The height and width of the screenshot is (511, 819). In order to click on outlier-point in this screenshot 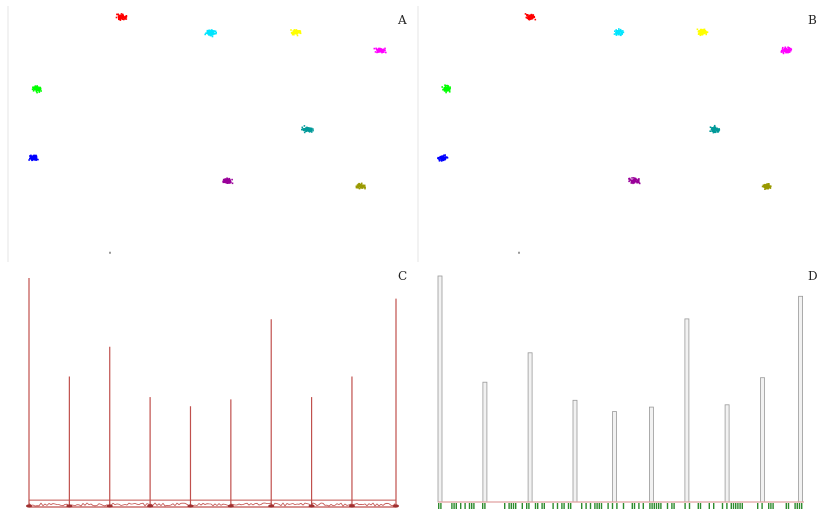, I will do `click(519, 252)`.